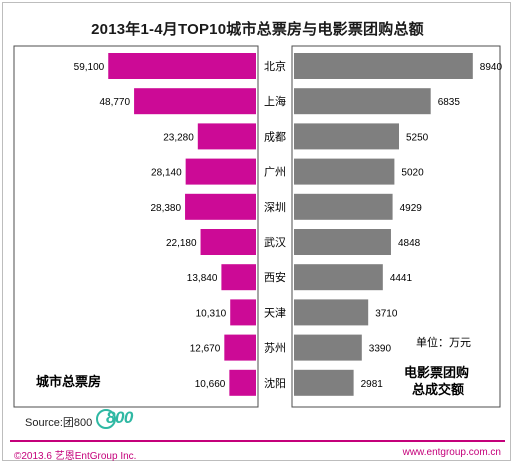 The height and width of the screenshot is (464, 515). Describe the element at coordinates (372, 384) in the screenshot. I see `group-buy-value-label: 2981` at that location.